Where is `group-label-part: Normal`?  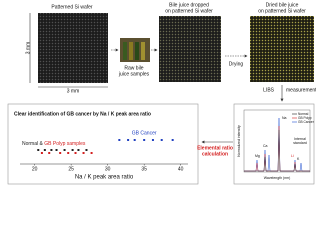
group-label-part: Normal is located at coordinates (31, 144).